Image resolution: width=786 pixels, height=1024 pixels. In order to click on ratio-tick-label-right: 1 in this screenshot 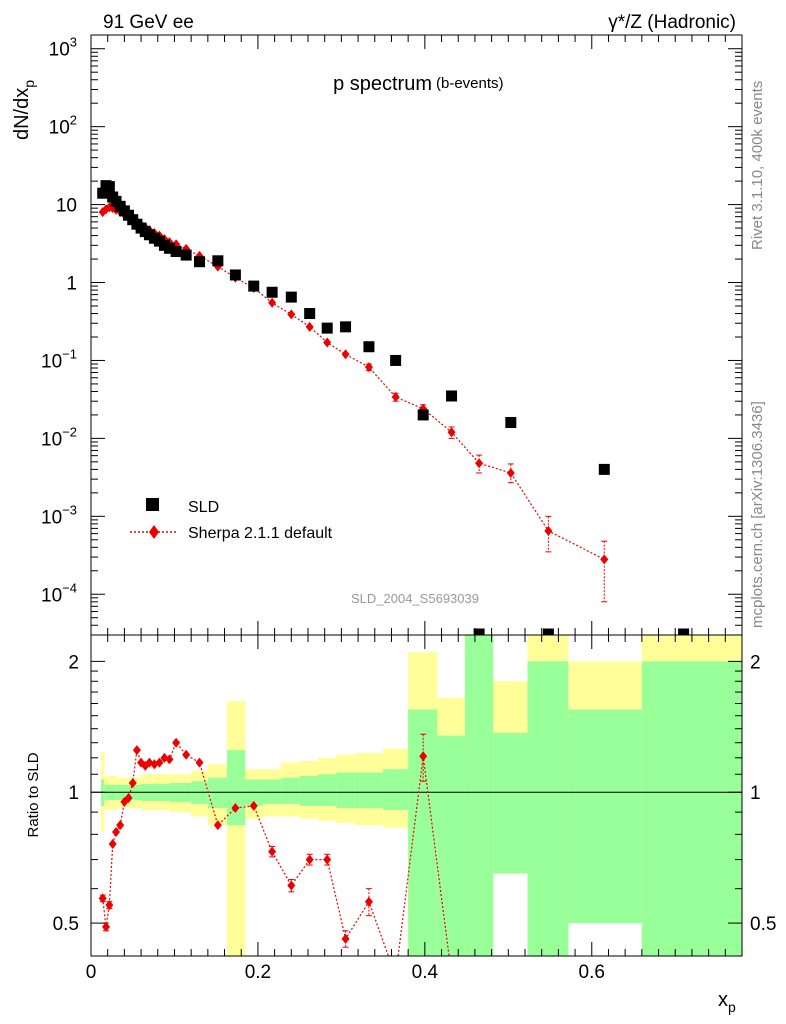, I will do `click(755, 793)`.